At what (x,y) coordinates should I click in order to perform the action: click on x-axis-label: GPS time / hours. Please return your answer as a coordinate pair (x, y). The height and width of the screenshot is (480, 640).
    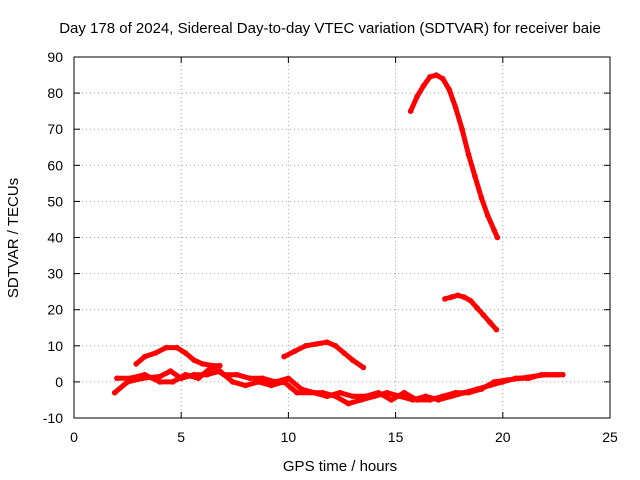
    Looking at the image, I should click on (340, 466).